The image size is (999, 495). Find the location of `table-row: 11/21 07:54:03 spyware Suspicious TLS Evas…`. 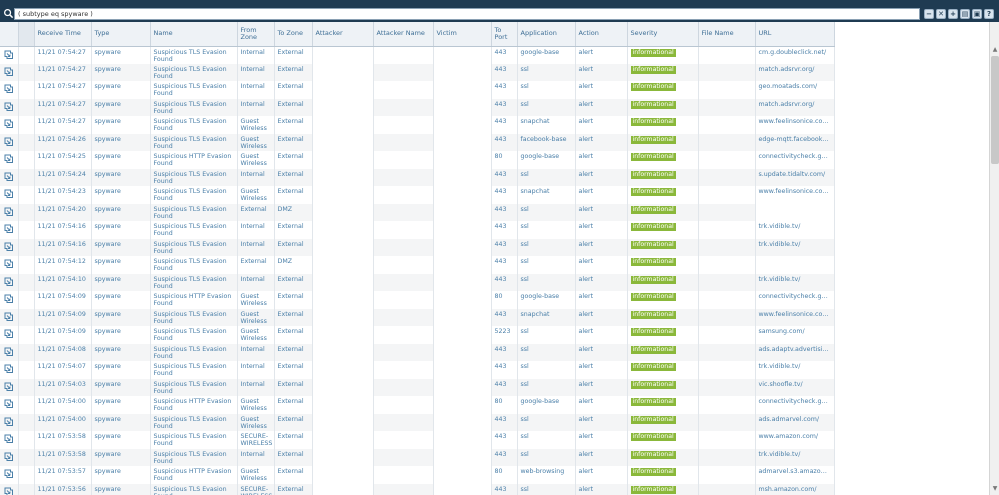

table-row: 11/21 07:54:03 spyware Suspicious TLS Evas… is located at coordinates (417, 387).